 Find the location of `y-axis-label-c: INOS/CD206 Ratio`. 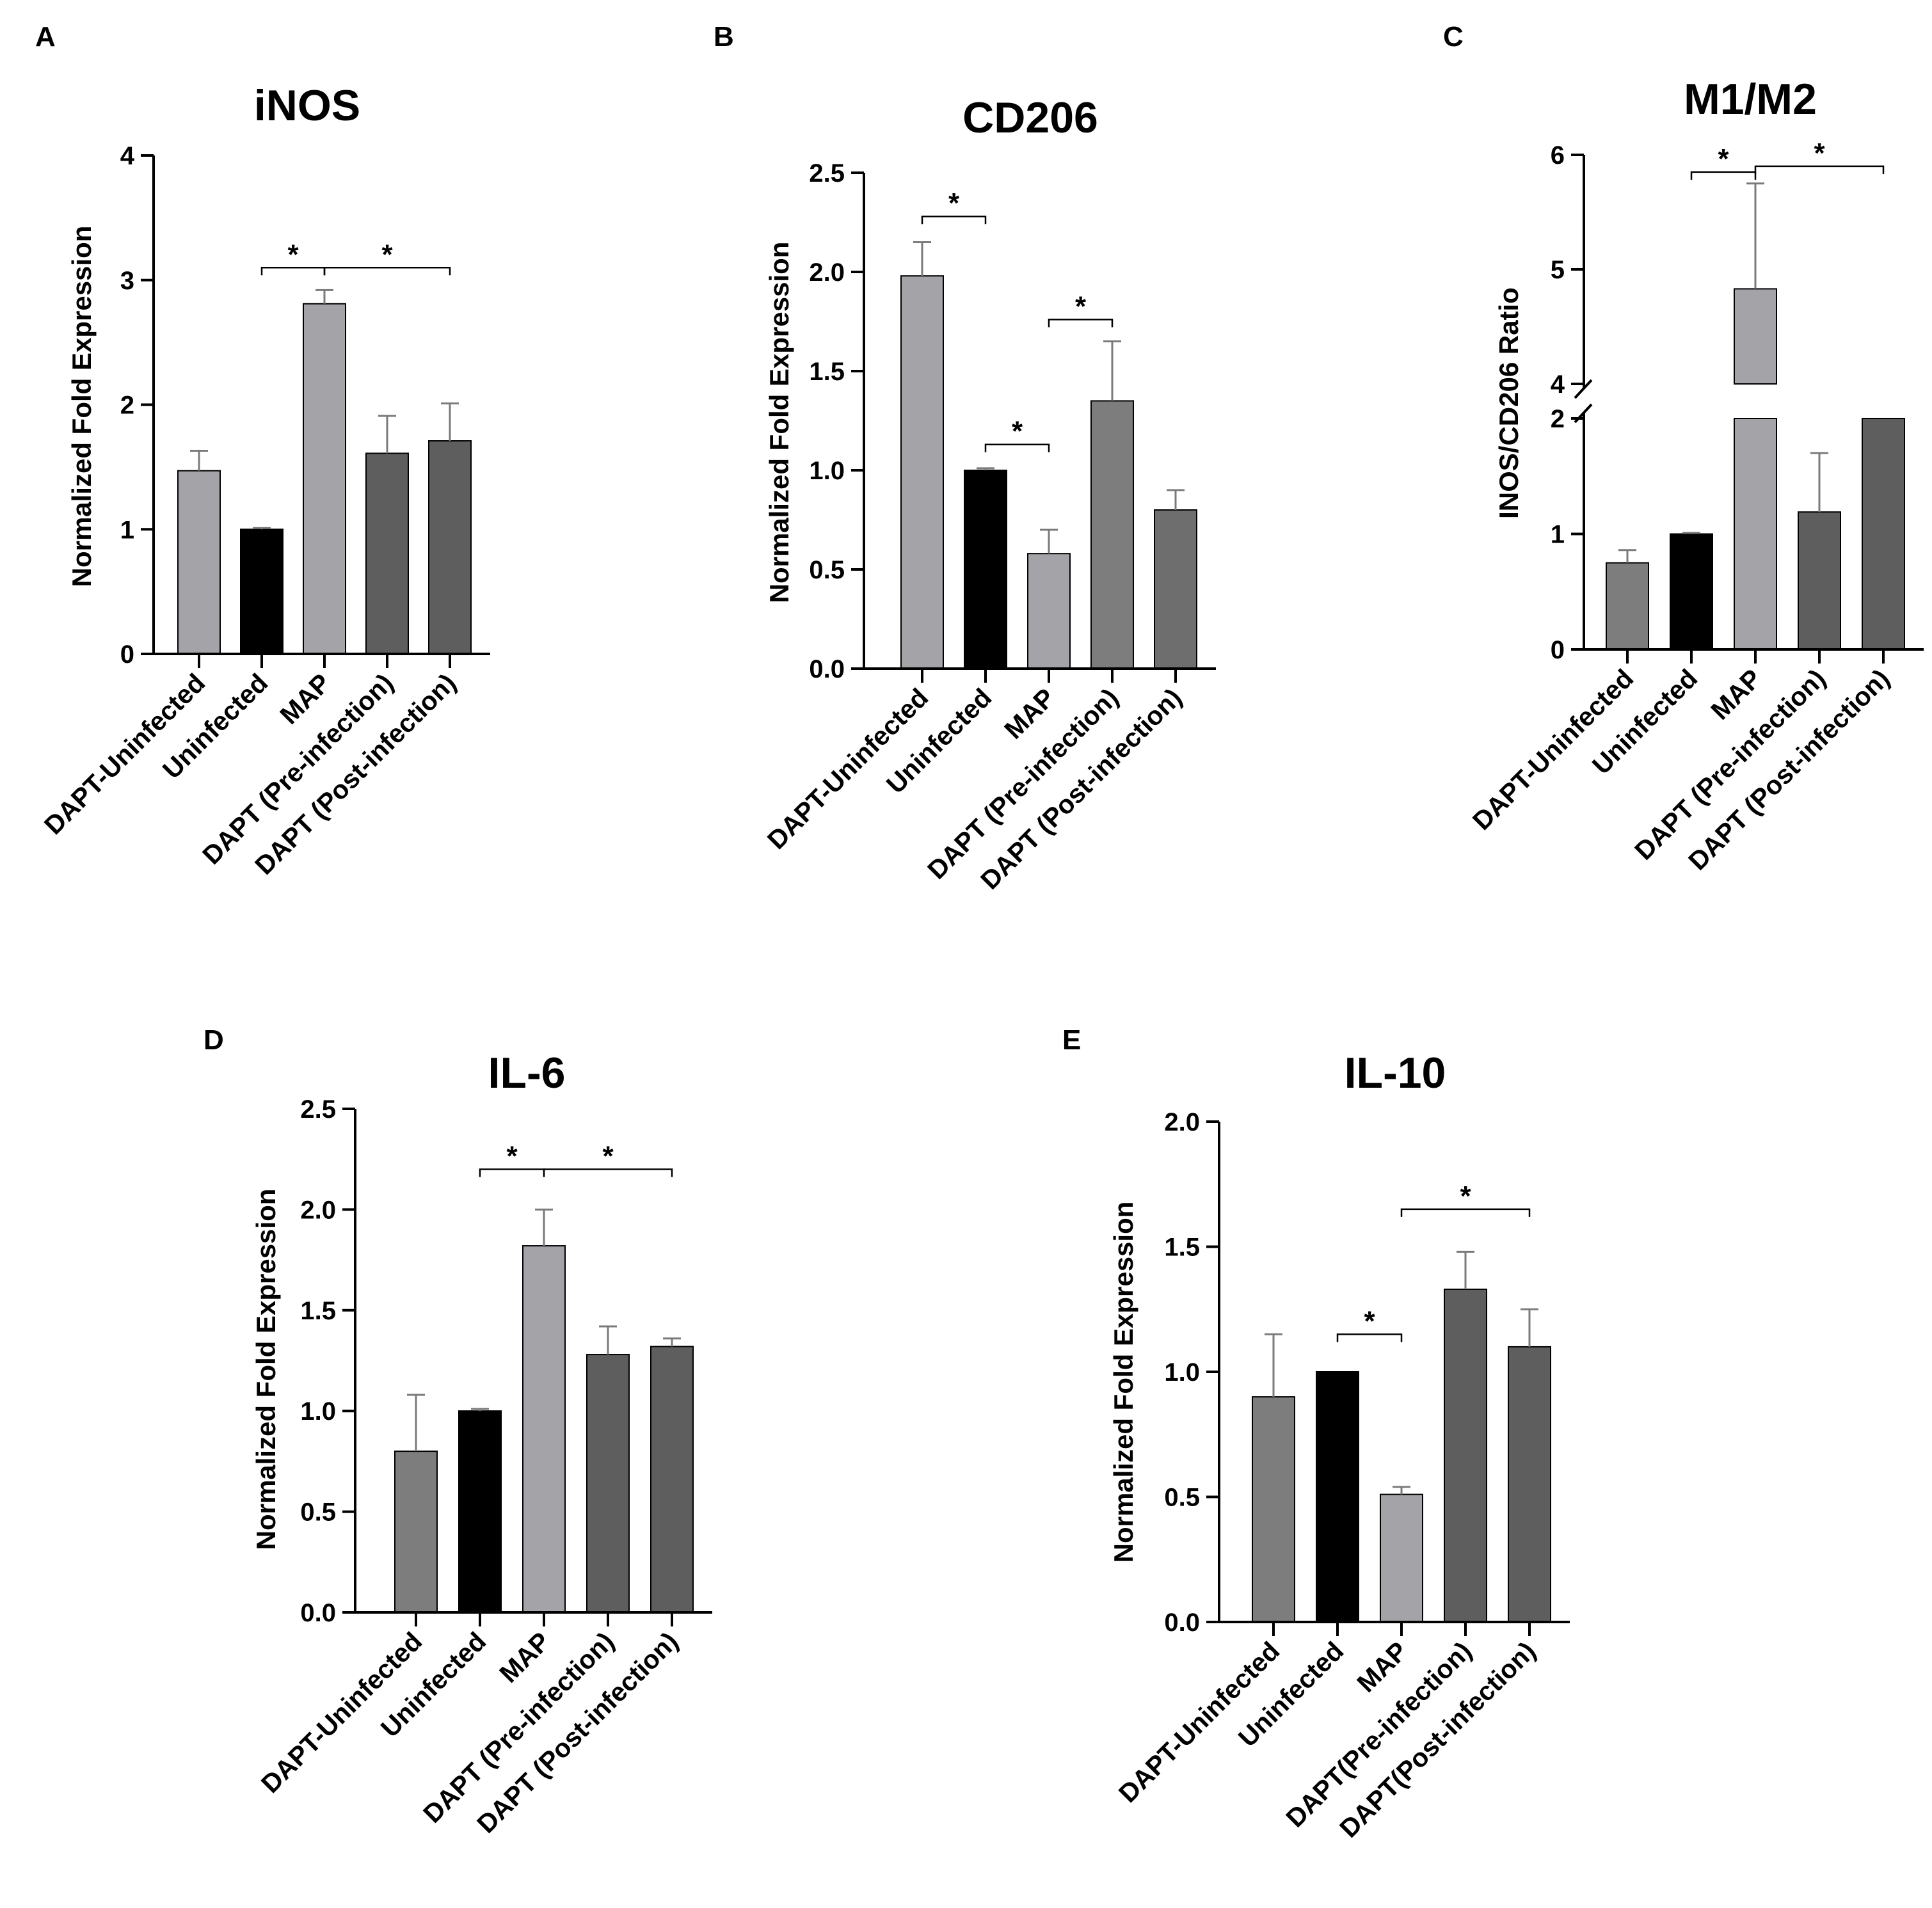

y-axis-label-c: INOS/CD206 Ratio is located at coordinates (1509, 403).